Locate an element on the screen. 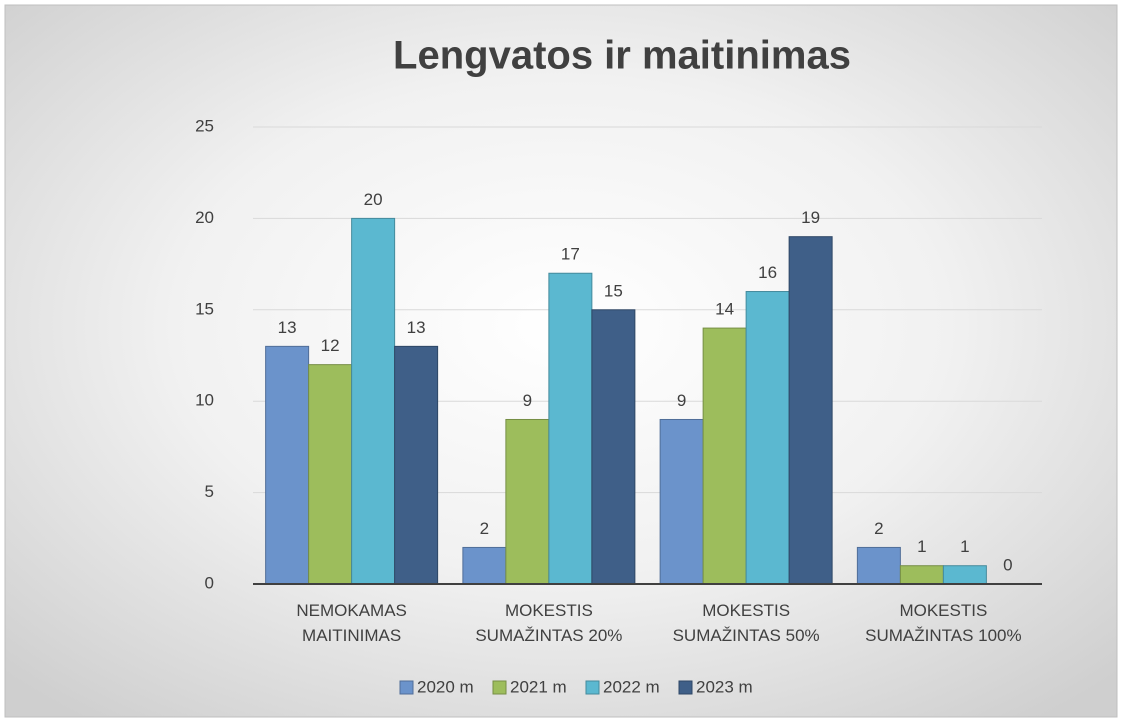  y-tick-label: 25 is located at coordinates (204, 125).